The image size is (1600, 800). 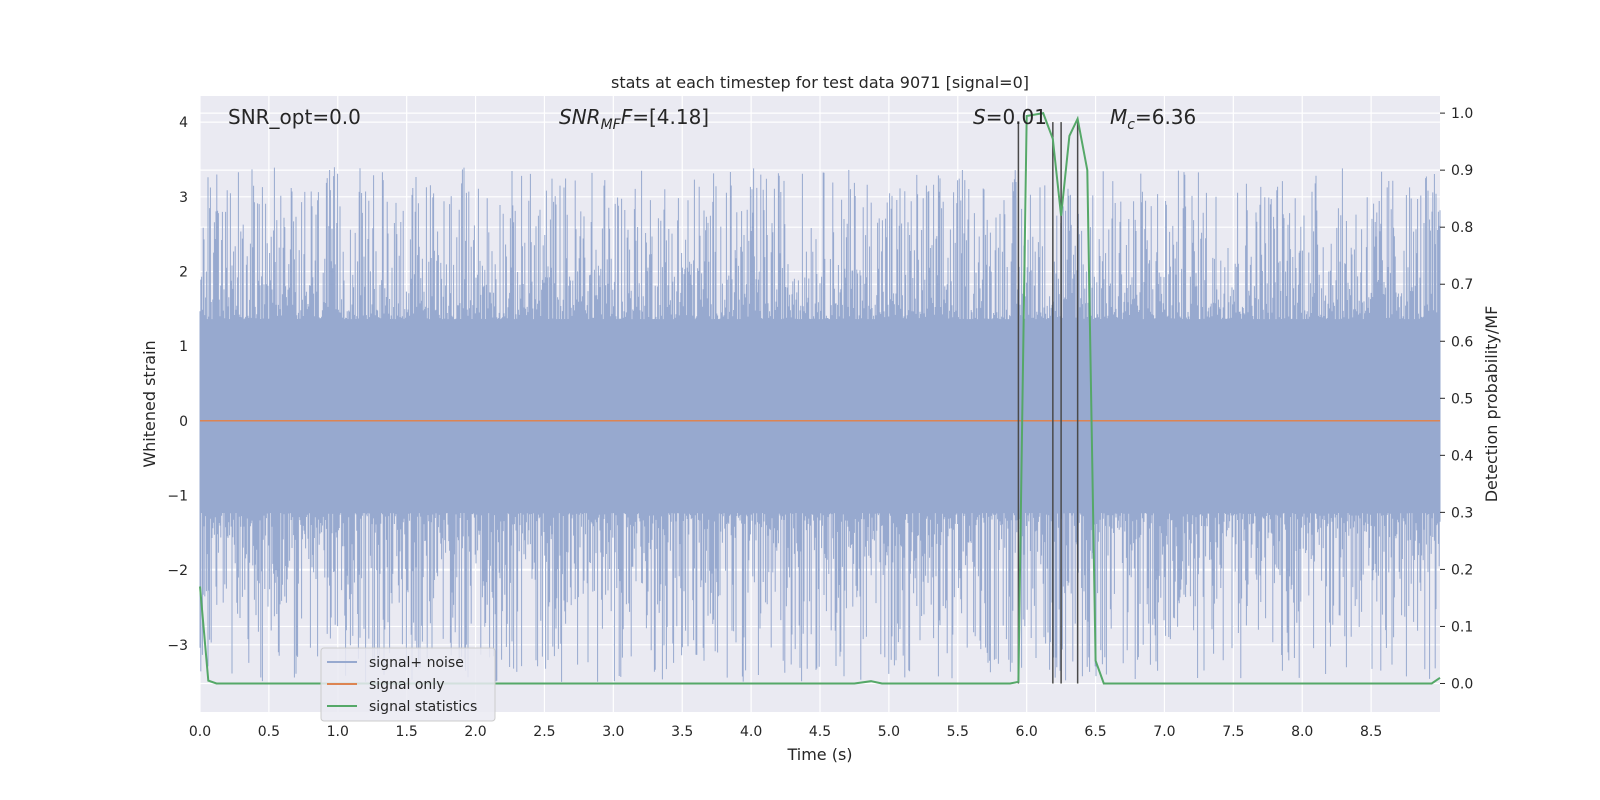 I want to click on x-tick-label: 2.0, so click(x=475, y=732).